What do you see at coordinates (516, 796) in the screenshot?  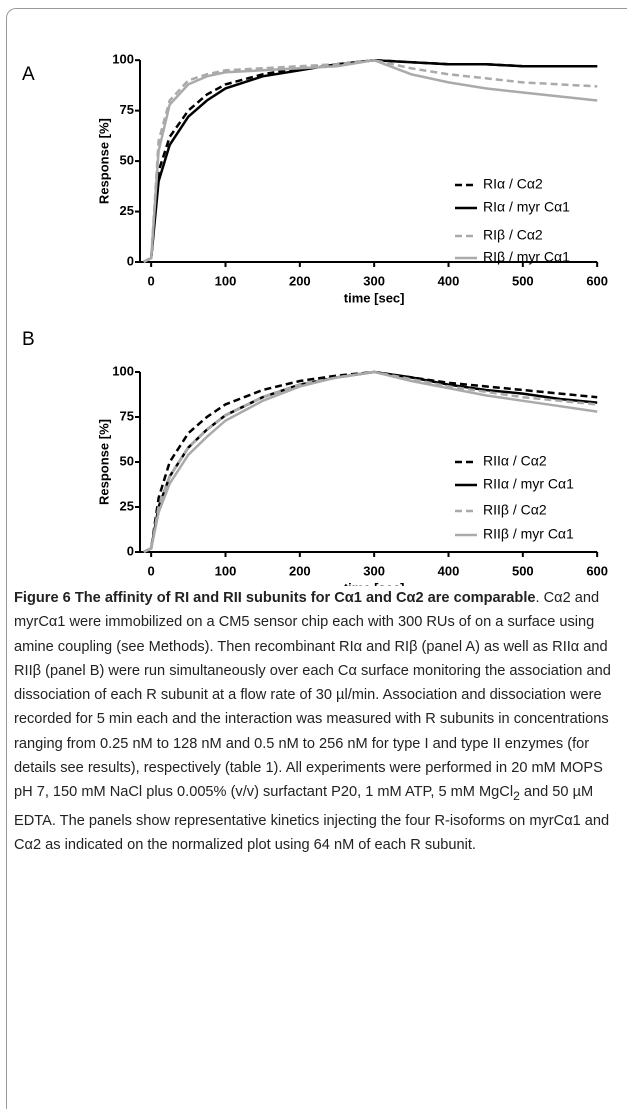 I see `caption-subscript: 2` at bounding box center [516, 796].